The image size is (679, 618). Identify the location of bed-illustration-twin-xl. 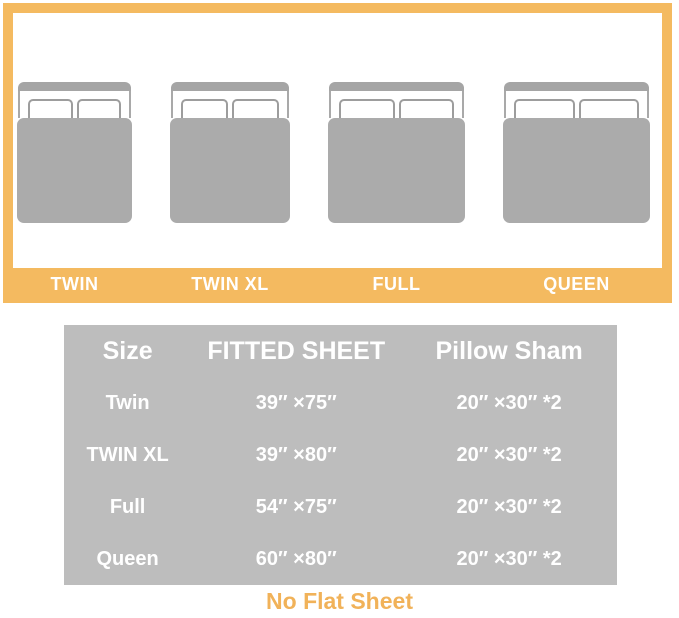
(230, 152).